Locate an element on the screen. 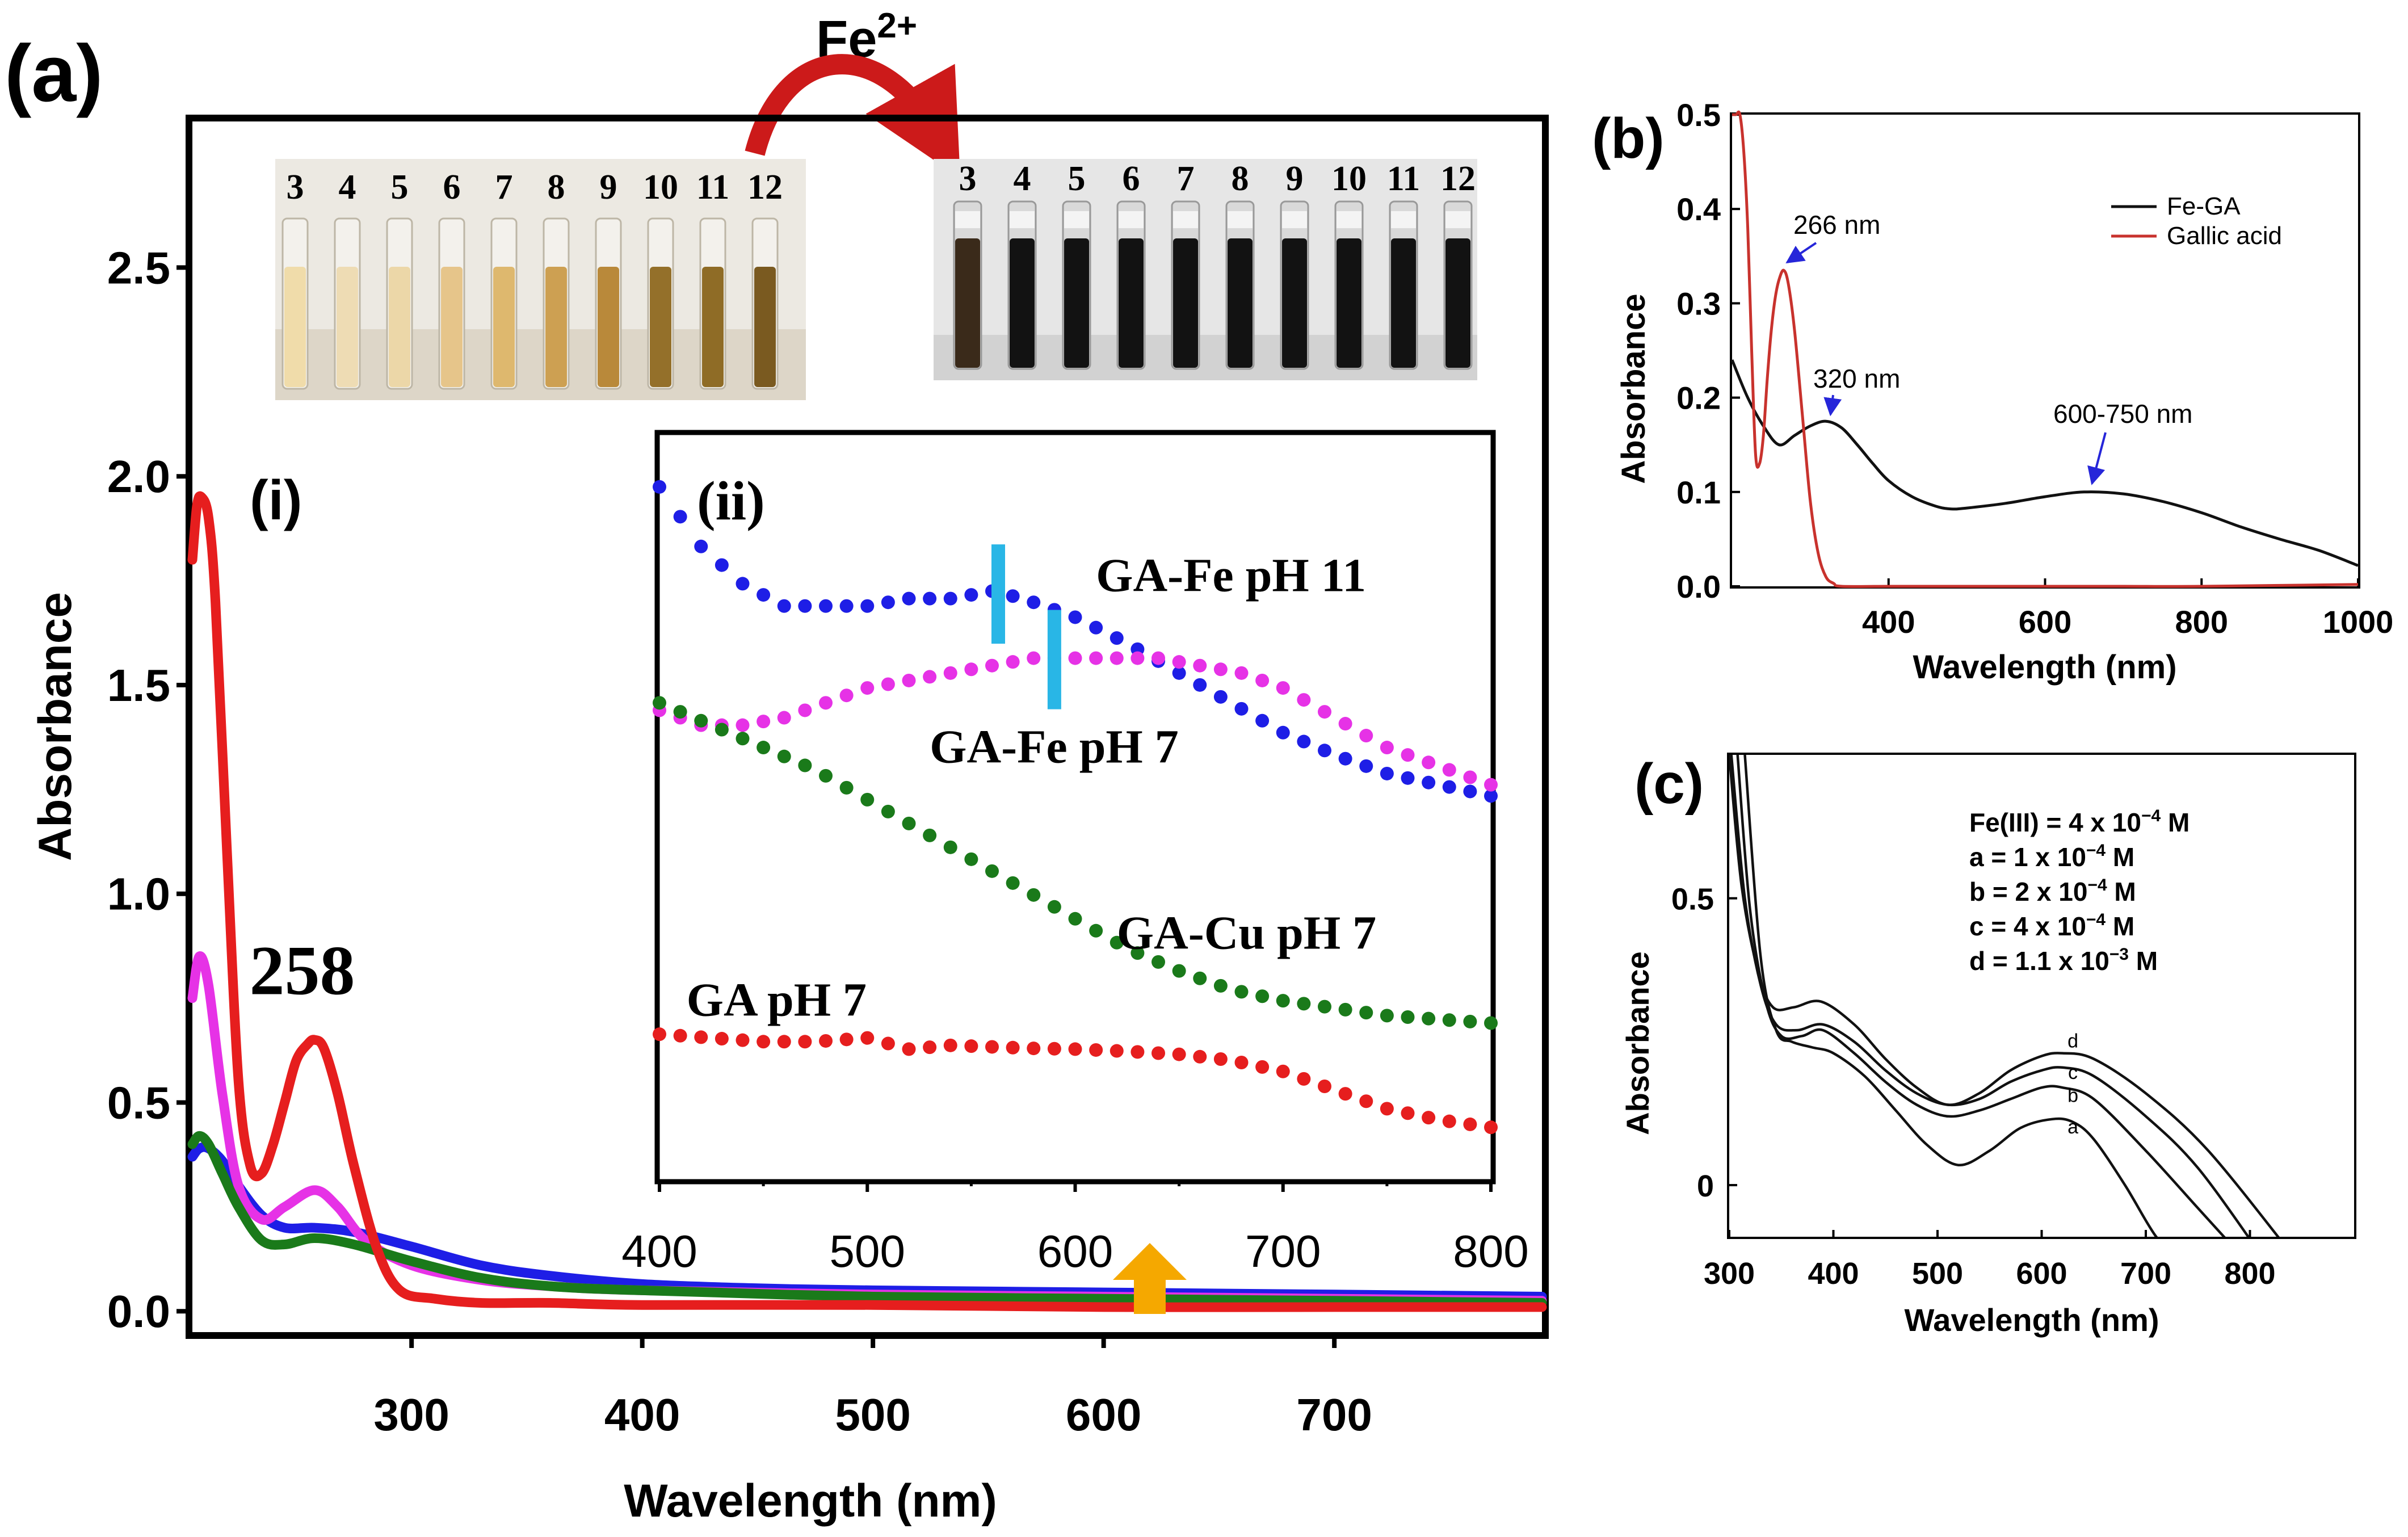 The height and width of the screenshot is (1537, 2408). vial-number: 9 is located at coordinates (608, 188).